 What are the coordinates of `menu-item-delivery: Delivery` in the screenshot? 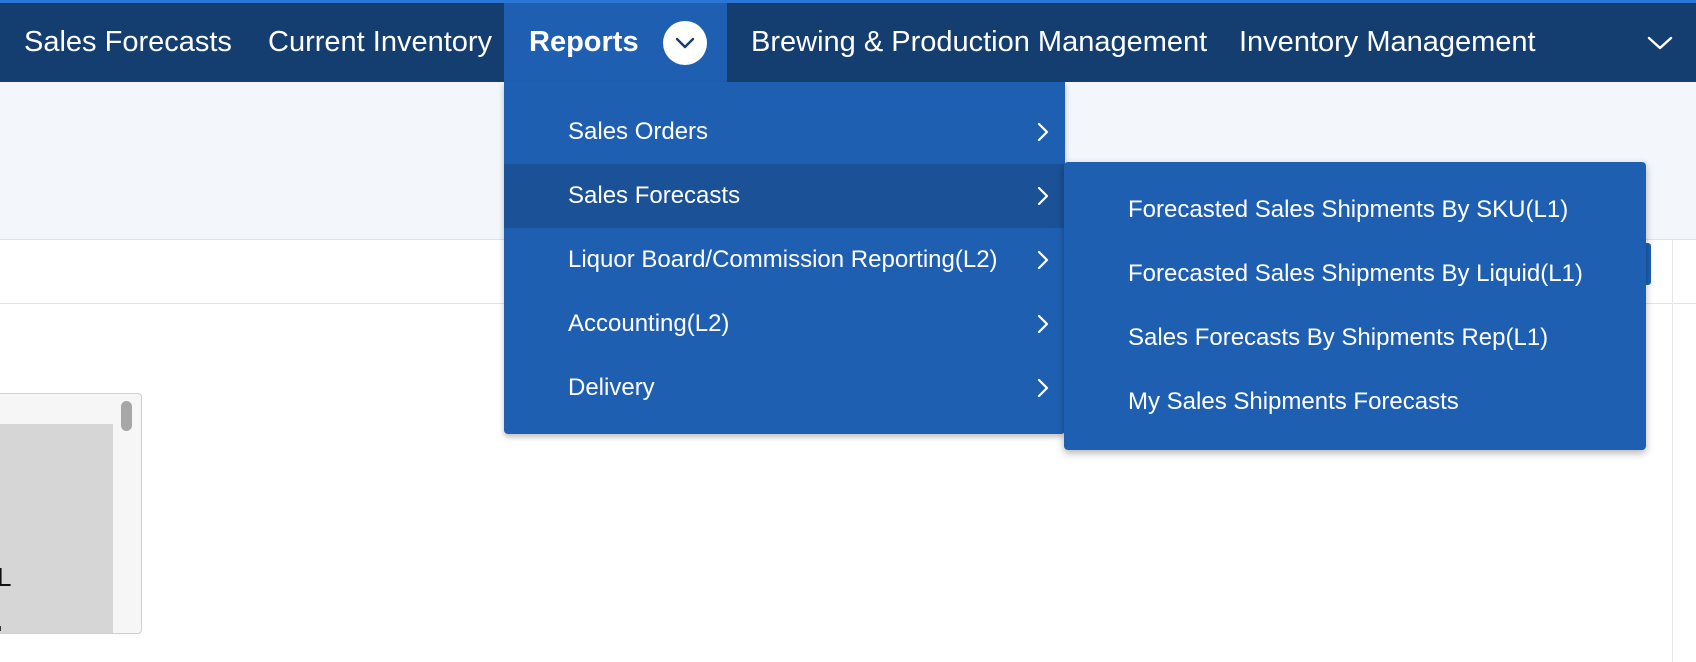 It's located at (784, 388).